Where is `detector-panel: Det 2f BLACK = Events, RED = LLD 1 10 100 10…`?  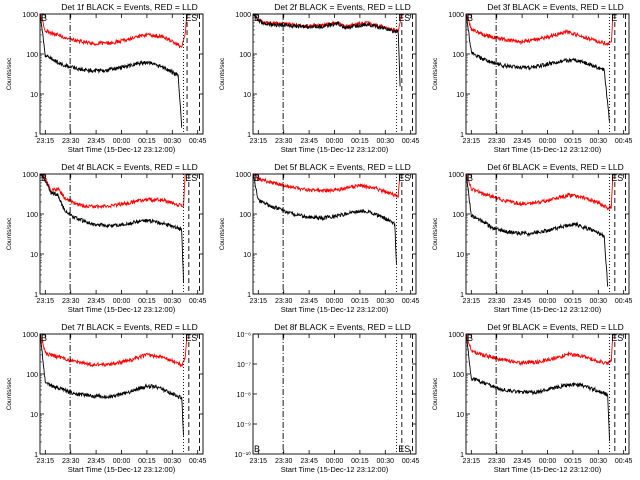
detector-panel: Det 2f BLACK = Events, RED = LLD 1 10 100 10… is located at coordinates (319, 78).